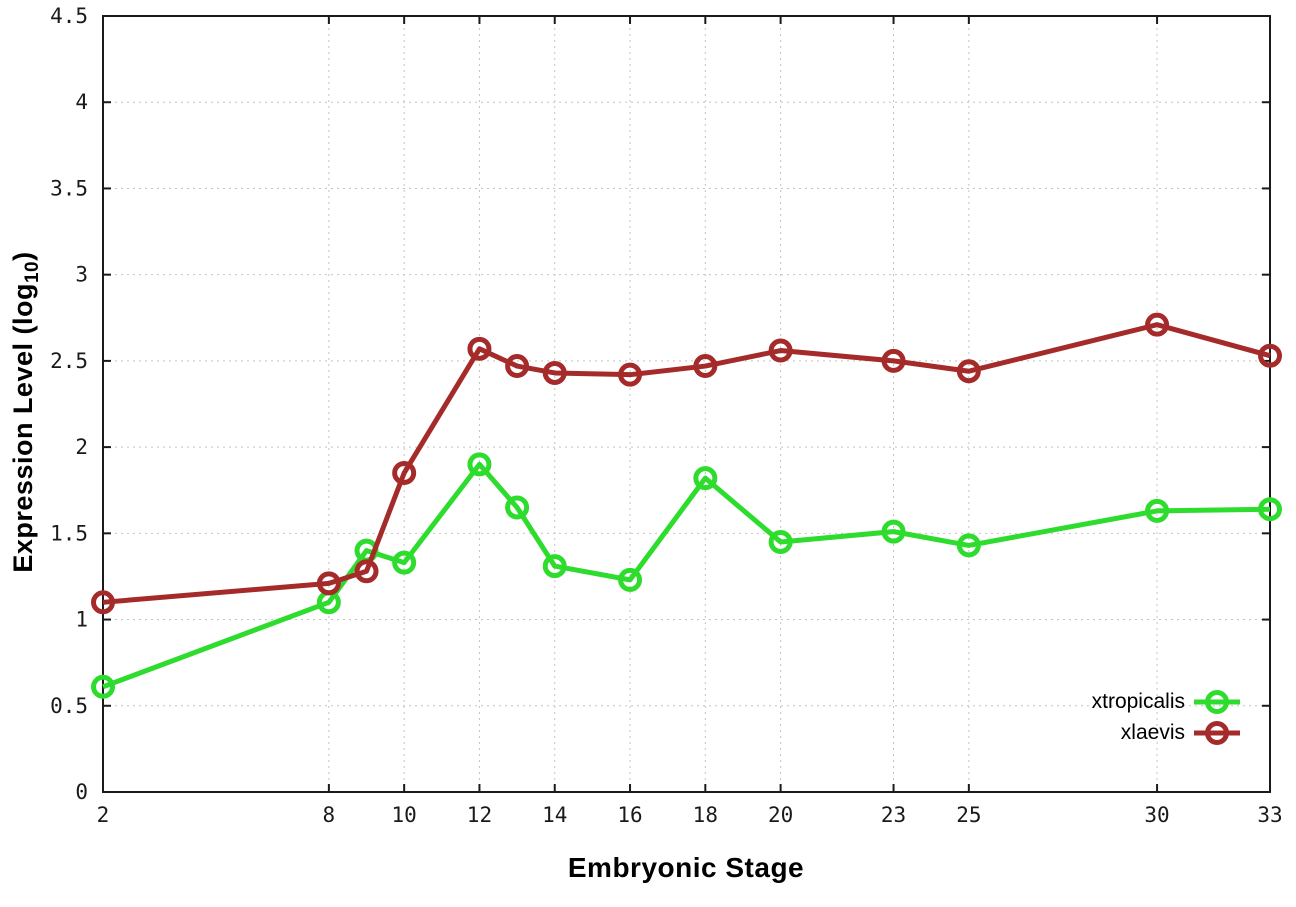 Image resolution: width=1296 pixels, height=907 pixels. Describe the element at coordinates (1217, 733) in the screenshot. I see `legend-marker-xlaevis` at that location.